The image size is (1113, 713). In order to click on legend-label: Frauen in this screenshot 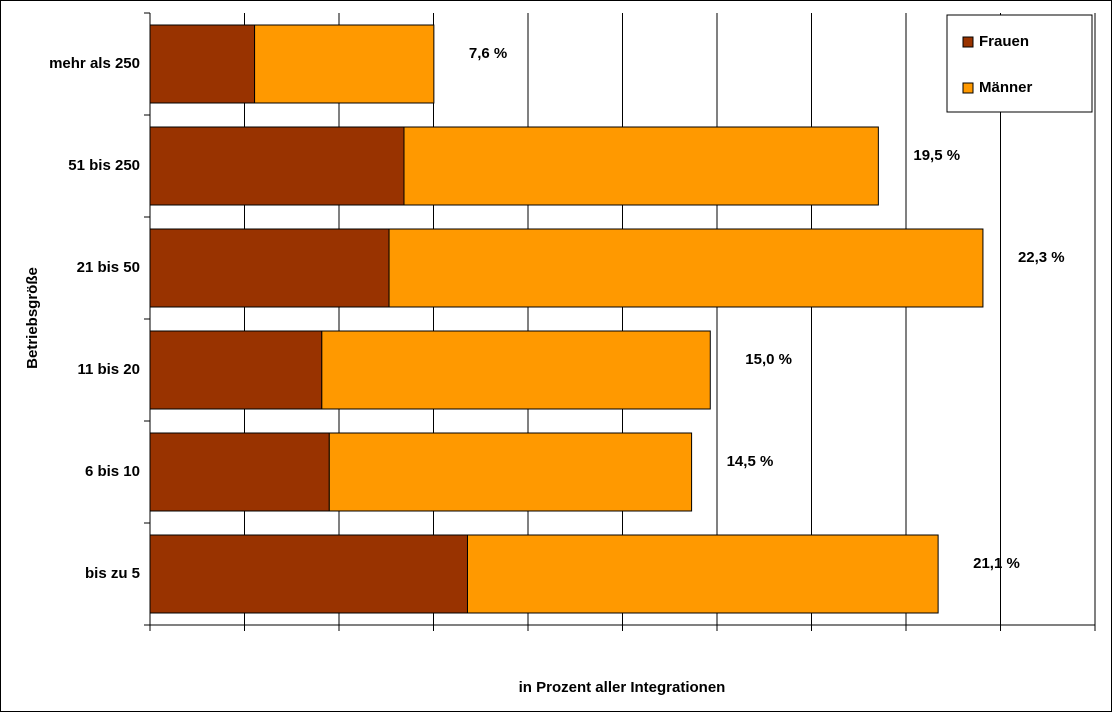, I will do `click(1004, 41)`.